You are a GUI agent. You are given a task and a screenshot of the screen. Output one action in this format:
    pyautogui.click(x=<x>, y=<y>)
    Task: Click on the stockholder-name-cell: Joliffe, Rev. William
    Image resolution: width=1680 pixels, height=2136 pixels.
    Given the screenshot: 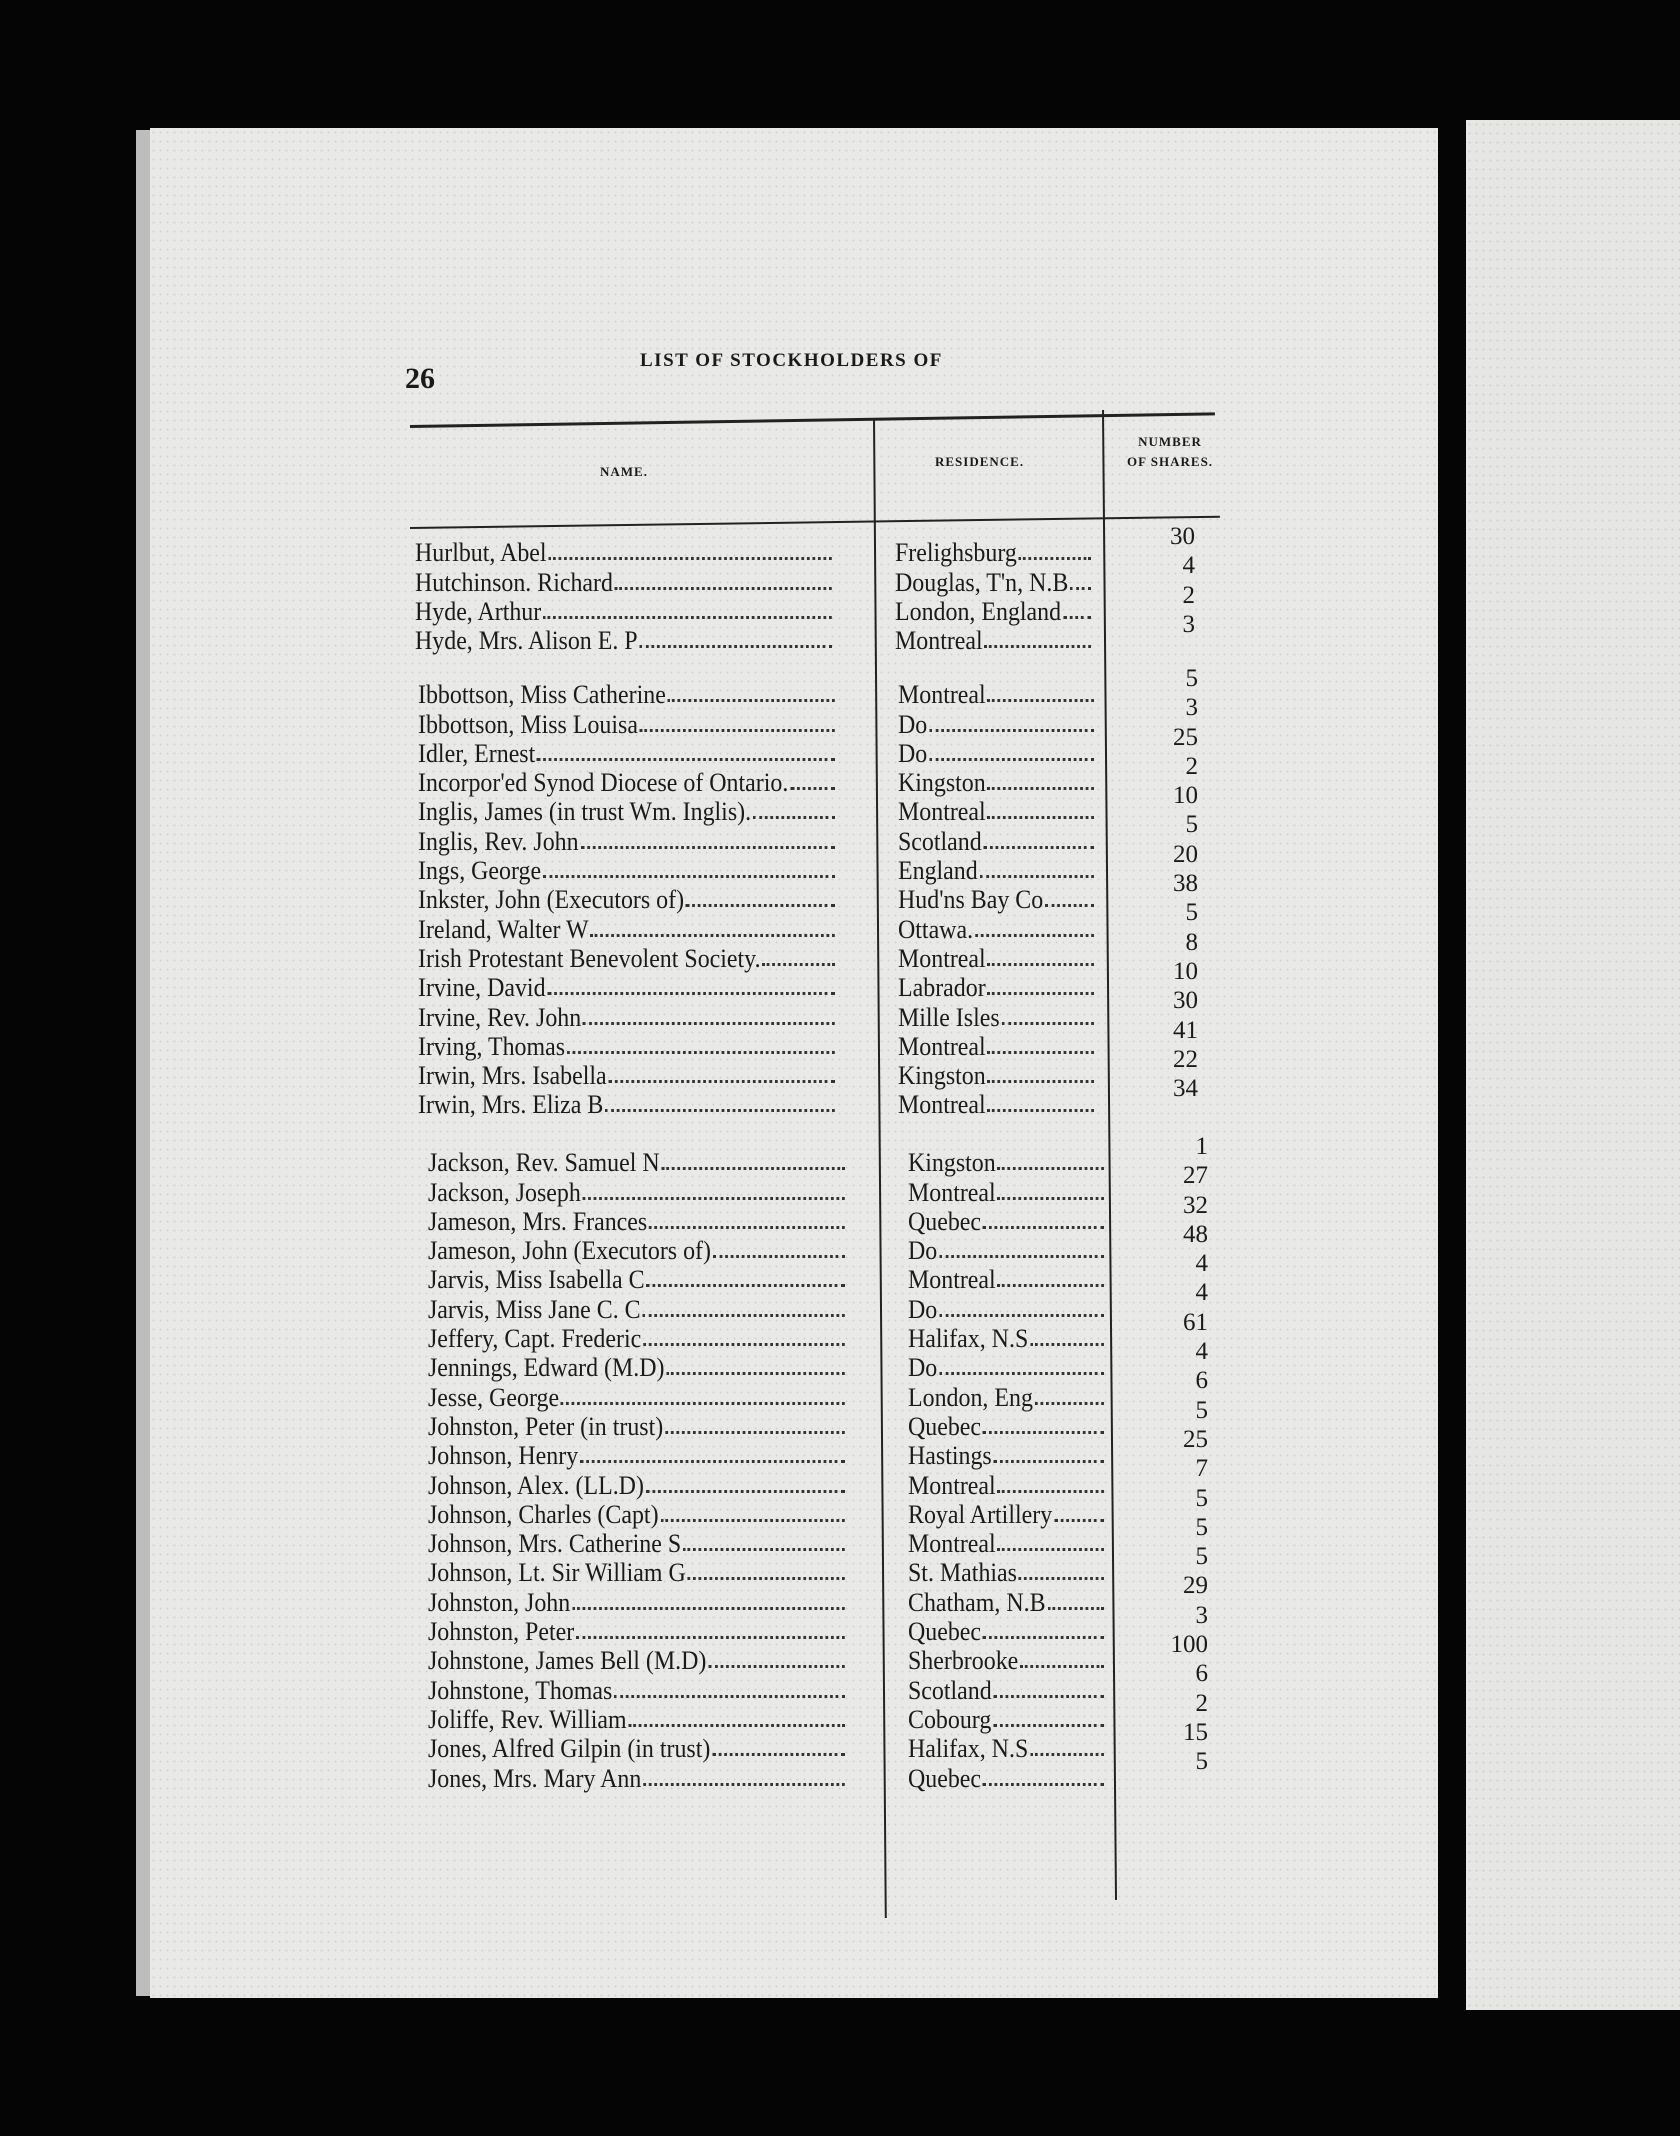 What is the action you would take?
    pyautogui.click(x=637, y=1719)
    